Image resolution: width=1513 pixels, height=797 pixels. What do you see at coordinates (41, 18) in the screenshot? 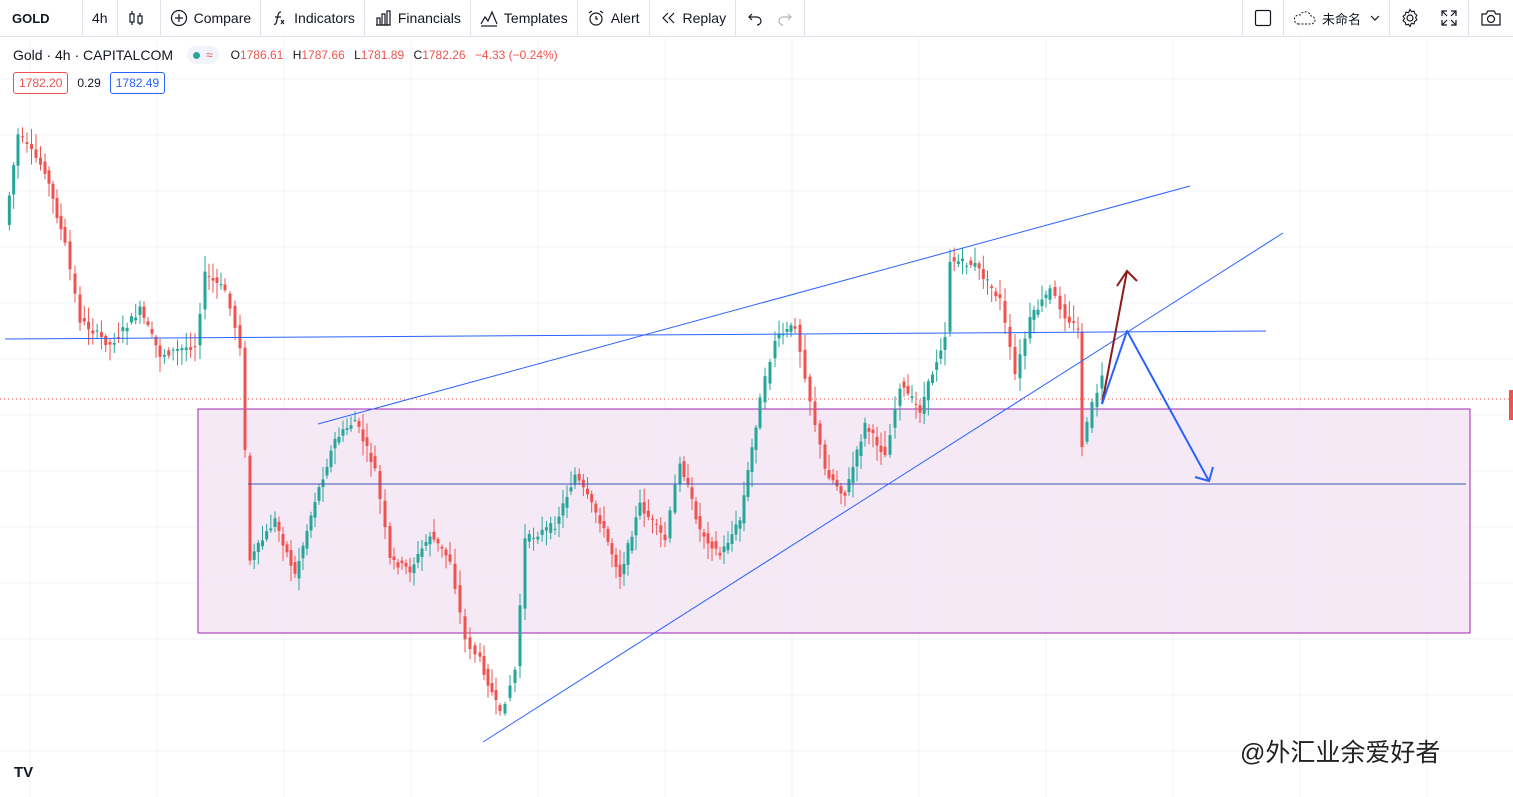
I see `symbol-search-button: GOLD` at bounding box center [41, 18].